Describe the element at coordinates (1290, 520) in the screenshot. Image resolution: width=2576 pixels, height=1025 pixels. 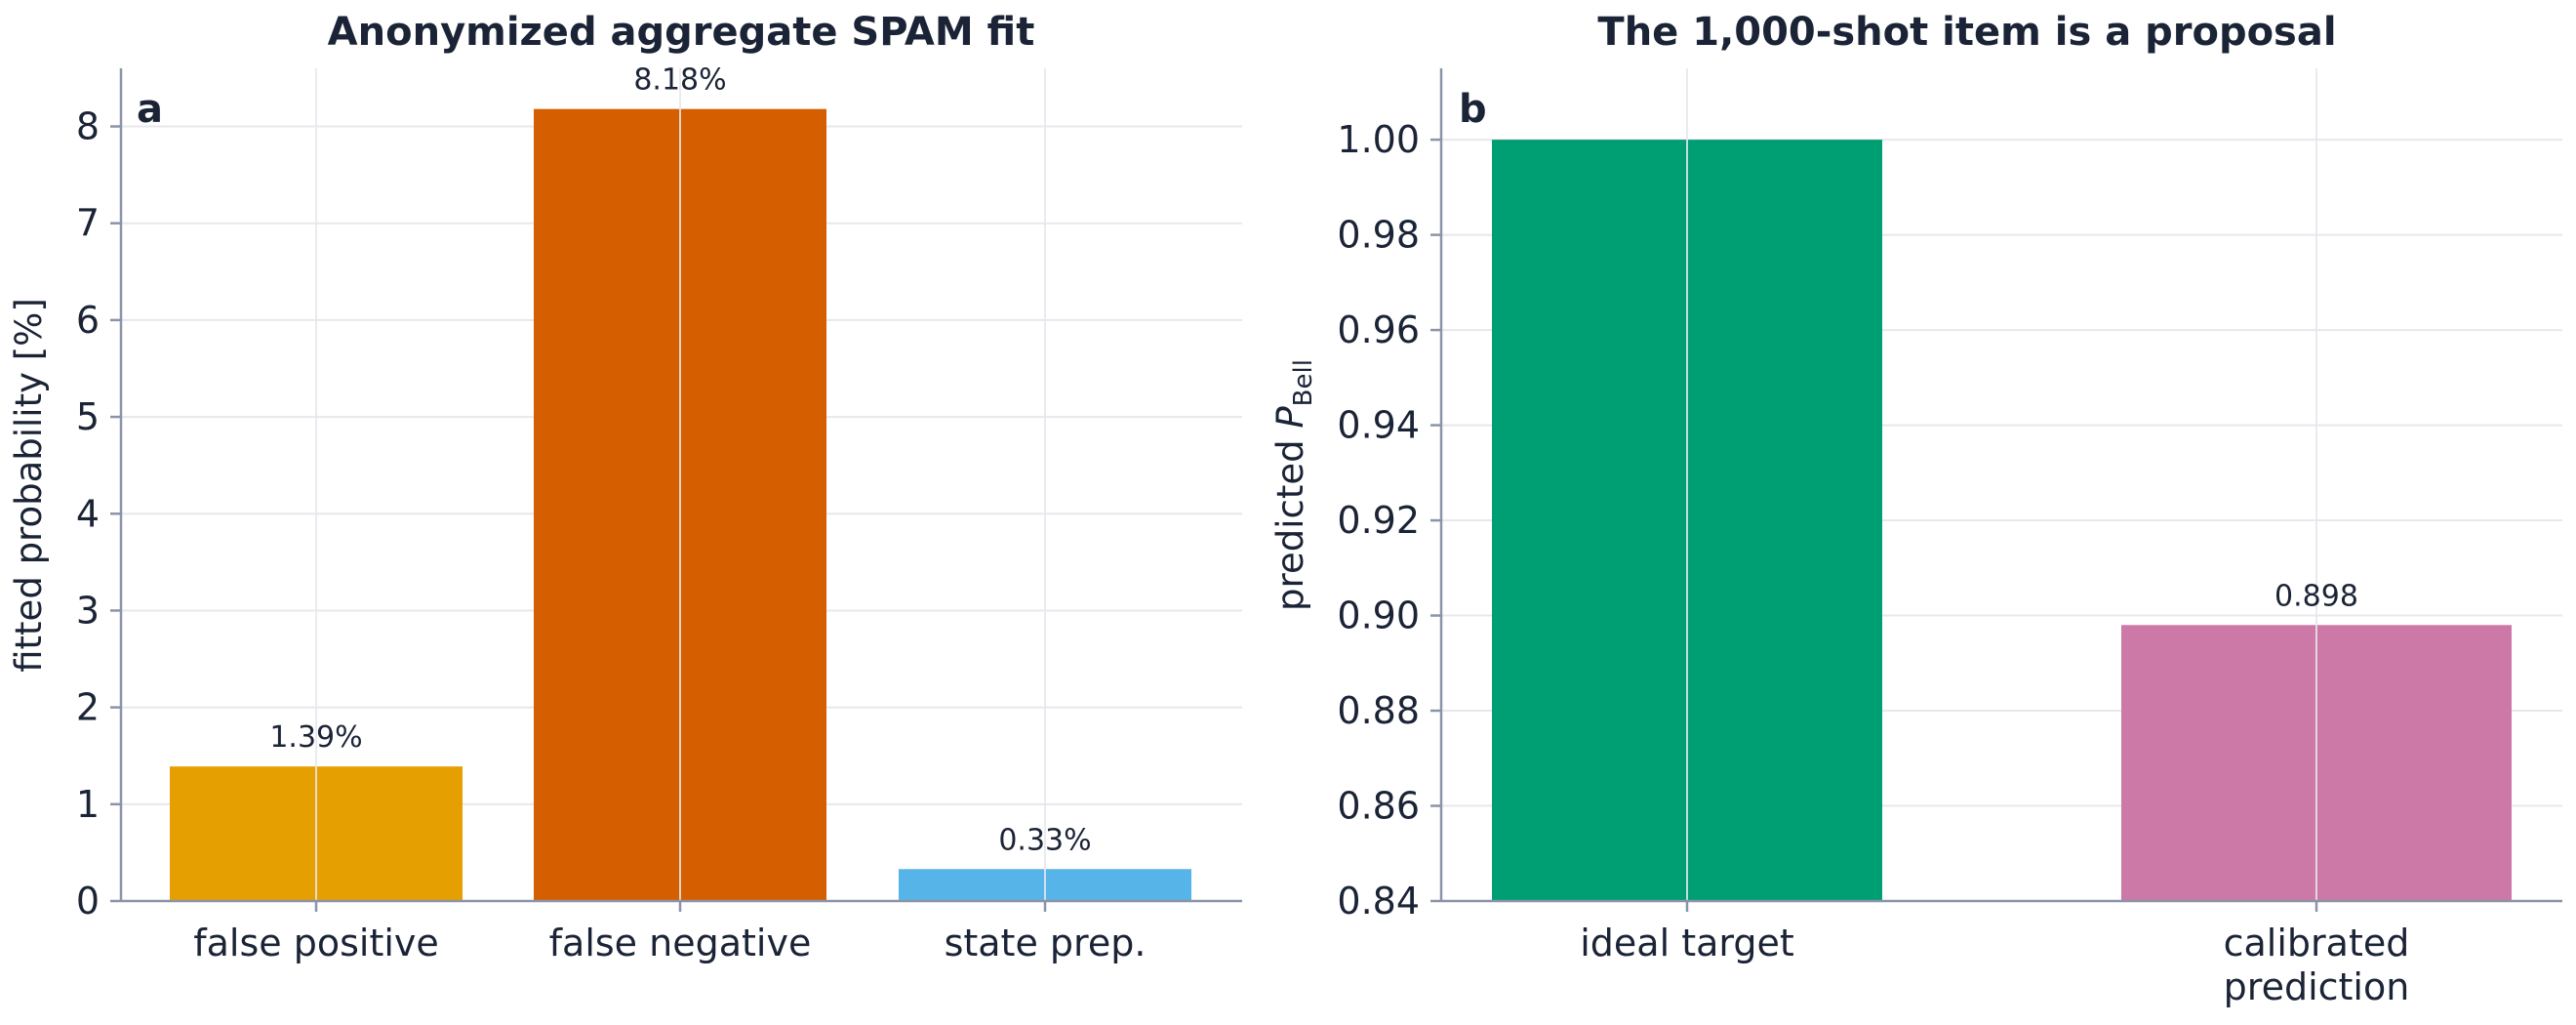
I see `panel-b-y-axis-label-prefix: predicted` at that location.